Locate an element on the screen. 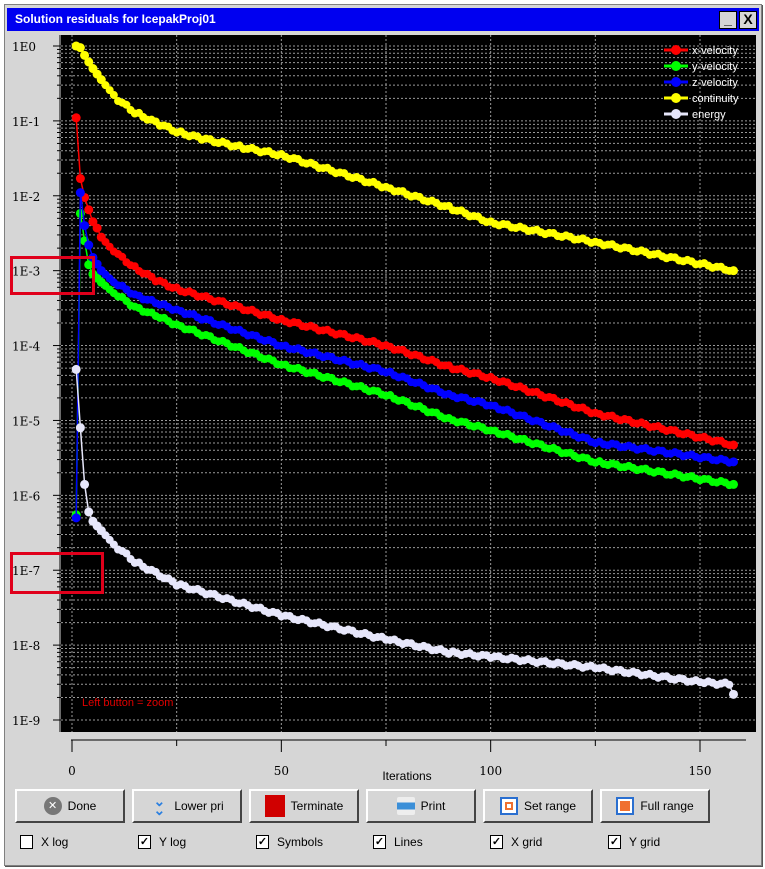  lines-checkbox: ✓ Lines is located at coordinates (398, 842).